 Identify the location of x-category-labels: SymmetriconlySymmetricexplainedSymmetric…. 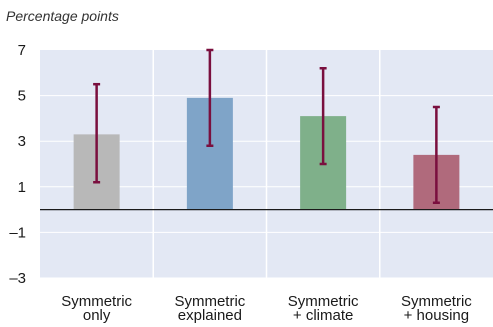
(266, 308).